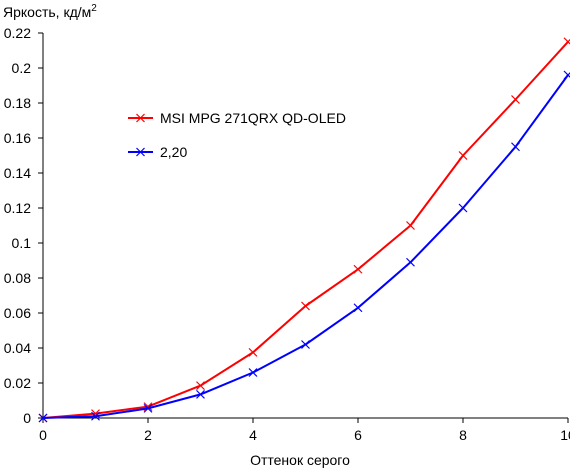 This screenshot has width=570, height=468. I want to click on x-tick-label: 10, so click(565, 435).